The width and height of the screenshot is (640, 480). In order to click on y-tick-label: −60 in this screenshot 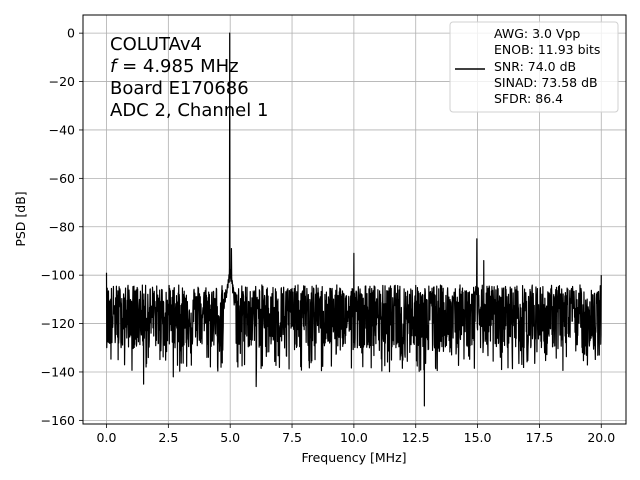, I will do `click(62, 178)`.